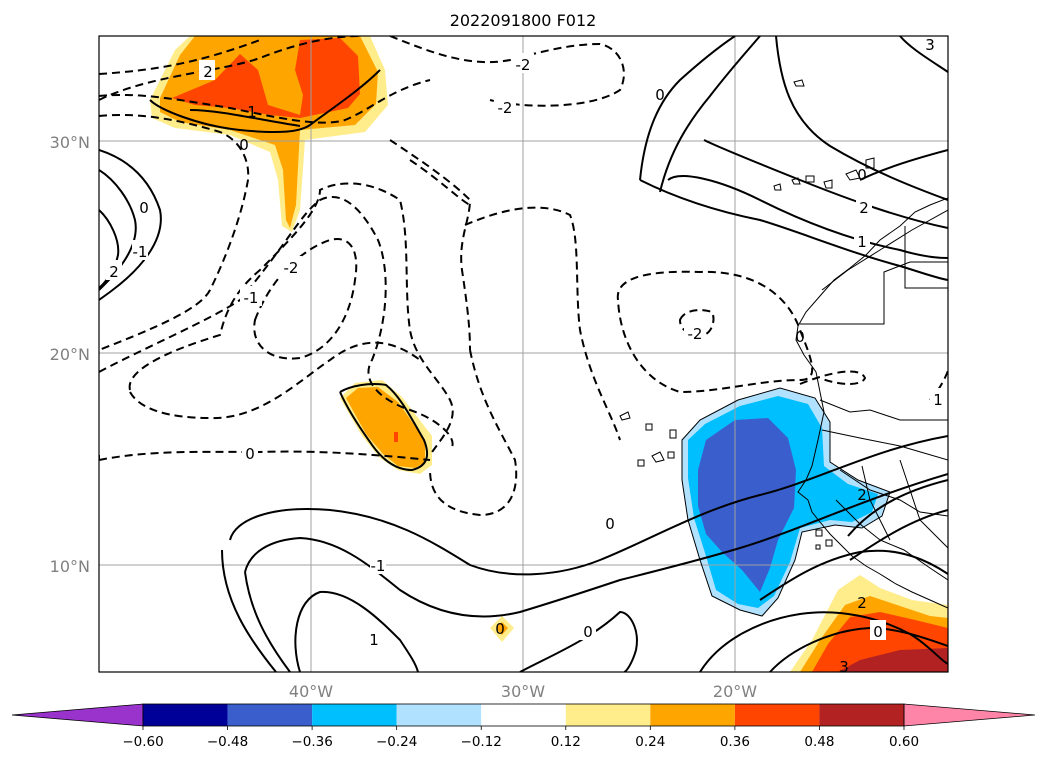 The height and width of the screenshot is (765, 1047). I want to click on contour-label-text: -1, so click(378, 566).